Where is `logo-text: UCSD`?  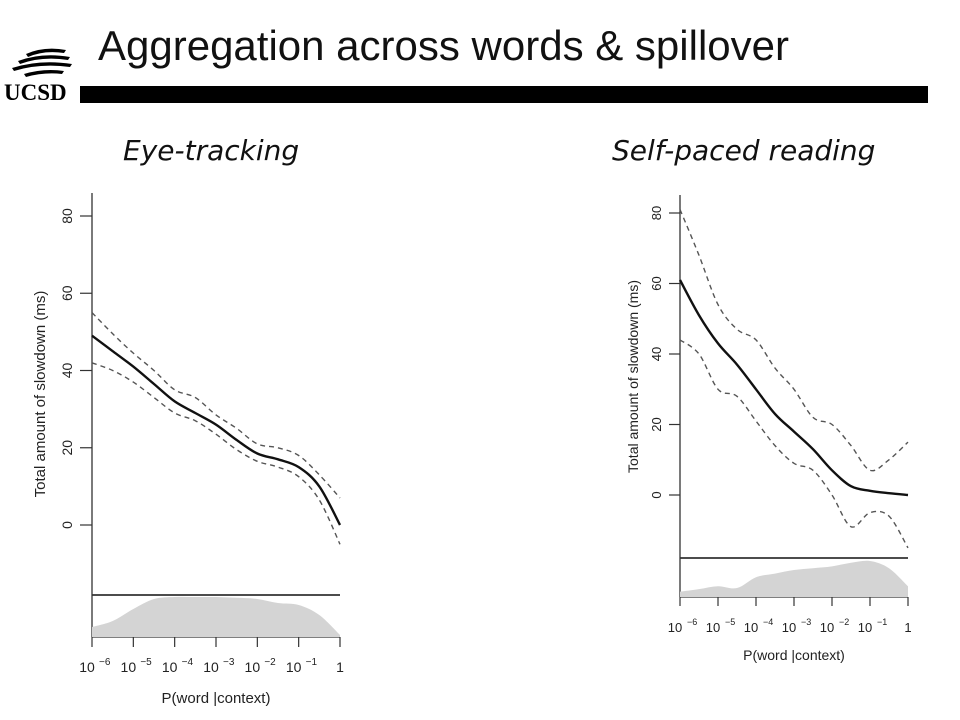
logo-text: UCSD is located at coordinates (35, 92).